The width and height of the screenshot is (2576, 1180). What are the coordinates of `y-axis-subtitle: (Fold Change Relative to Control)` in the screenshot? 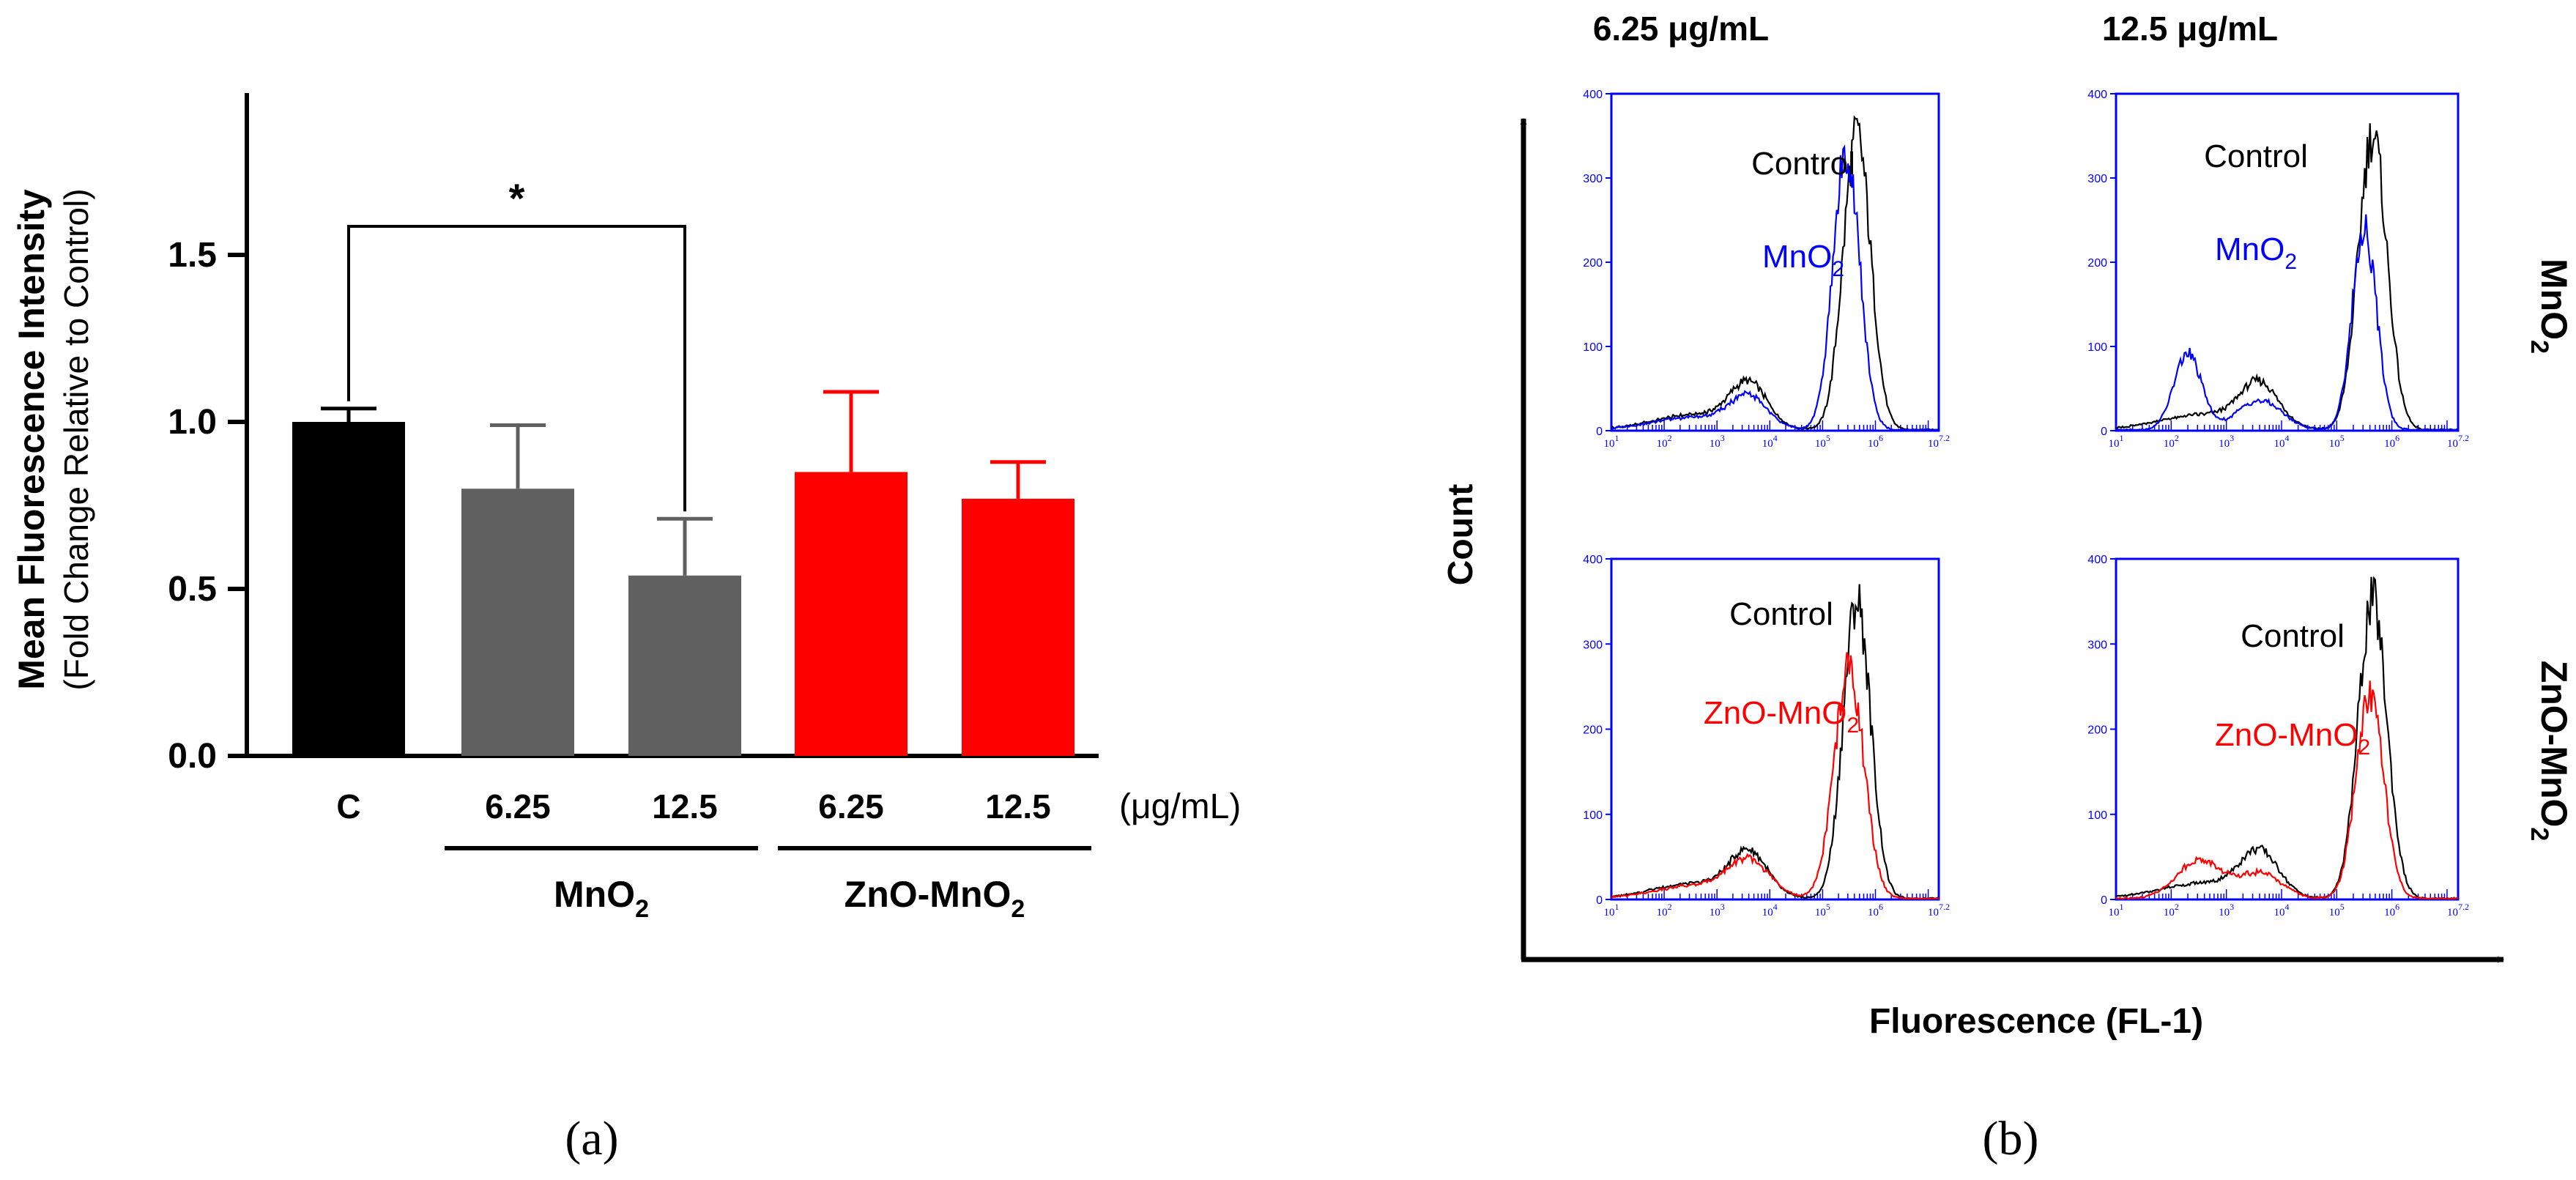 It's located at (76, 439).